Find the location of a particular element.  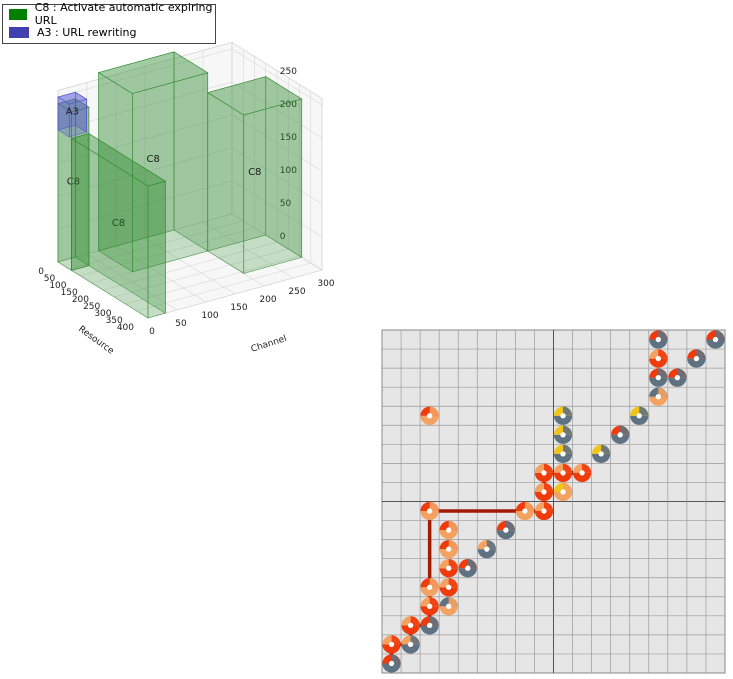

resource-tick-label: 350 is located at coordinates (114, 321).